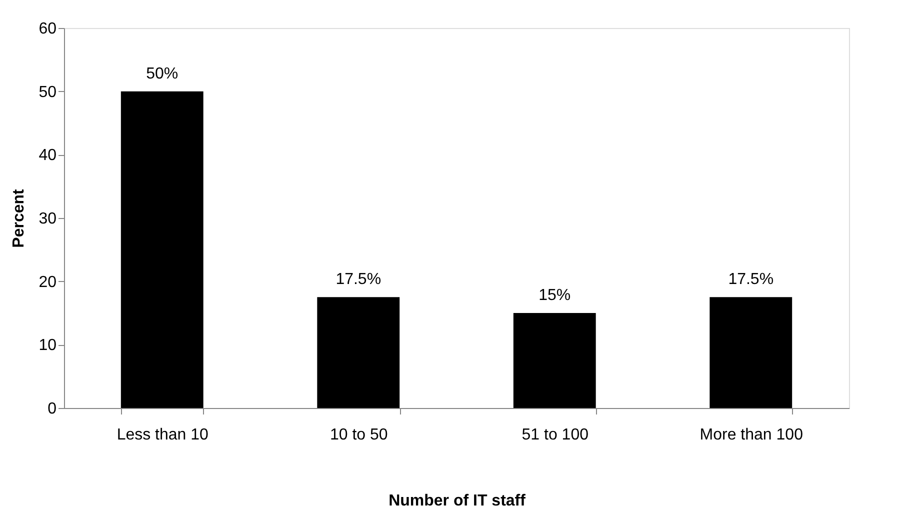 The image size is (898, 531). Describe the element at coordinates (47, 92) in the screenshot. I see `y-tick-label: 50` at that location.